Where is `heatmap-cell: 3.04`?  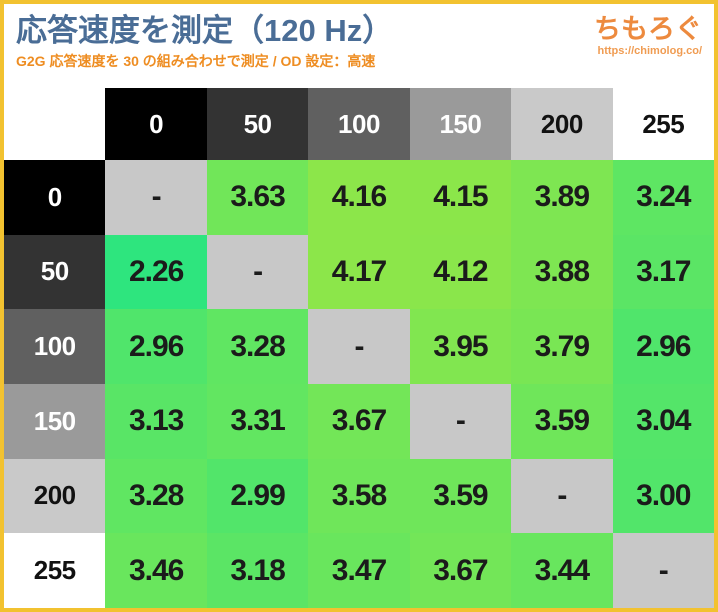
heatmap-cell: 3.04 is located at coordinates (663, 421).